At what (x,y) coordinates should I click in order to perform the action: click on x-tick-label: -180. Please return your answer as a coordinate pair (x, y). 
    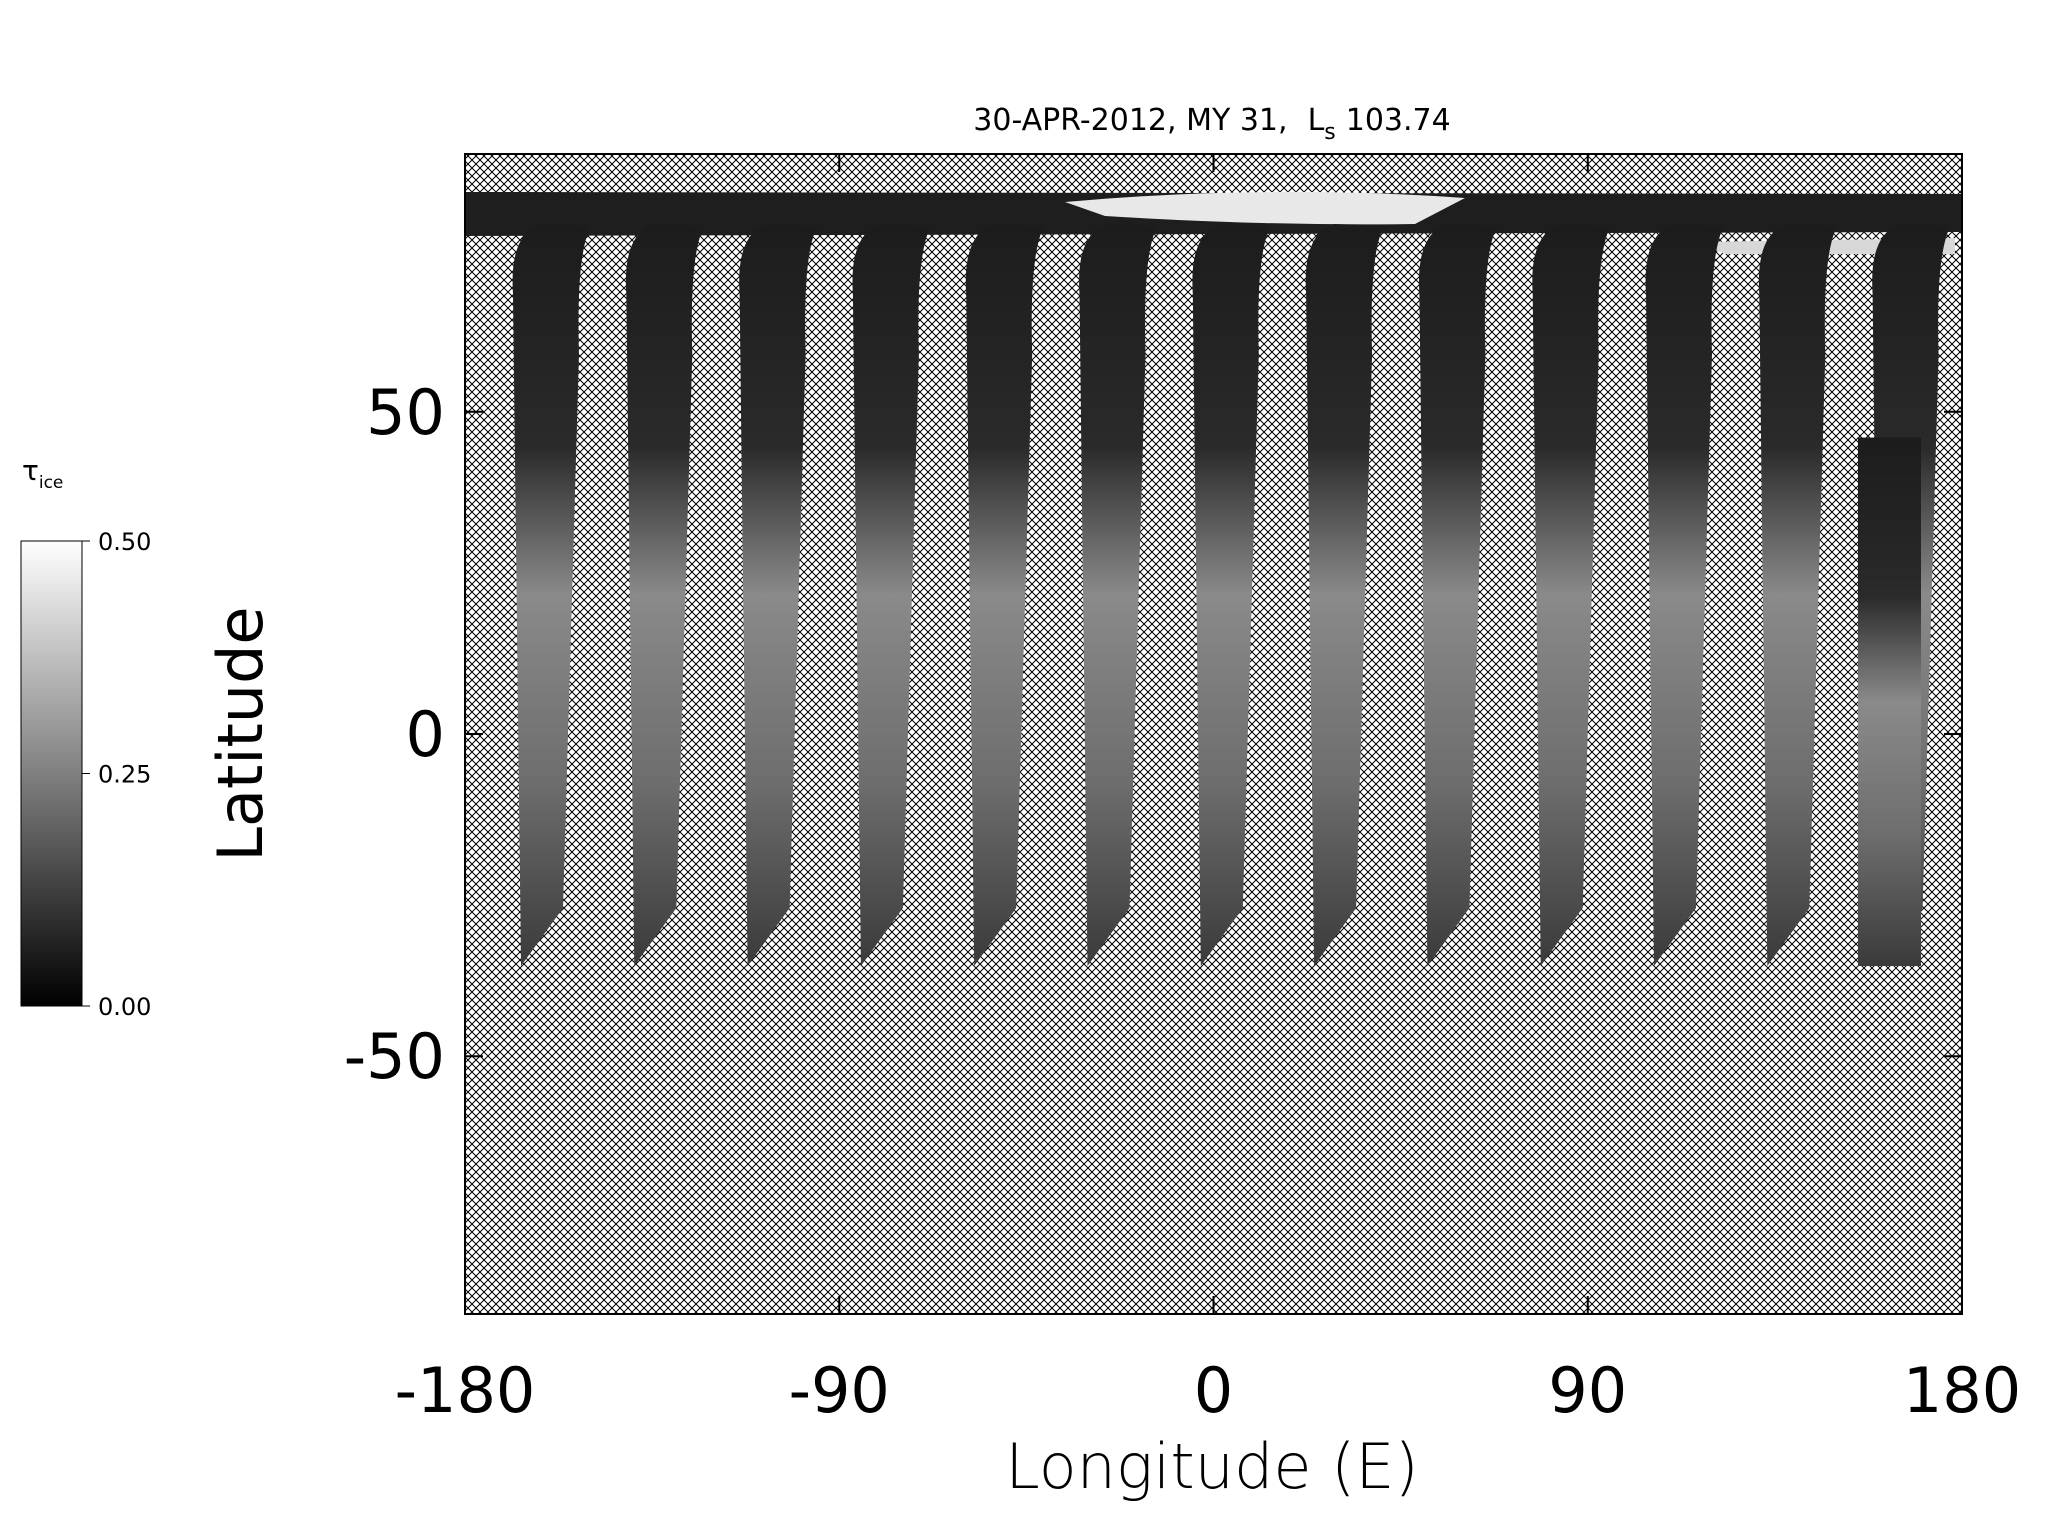
    Looking at the image, I should click on (465, 1390).